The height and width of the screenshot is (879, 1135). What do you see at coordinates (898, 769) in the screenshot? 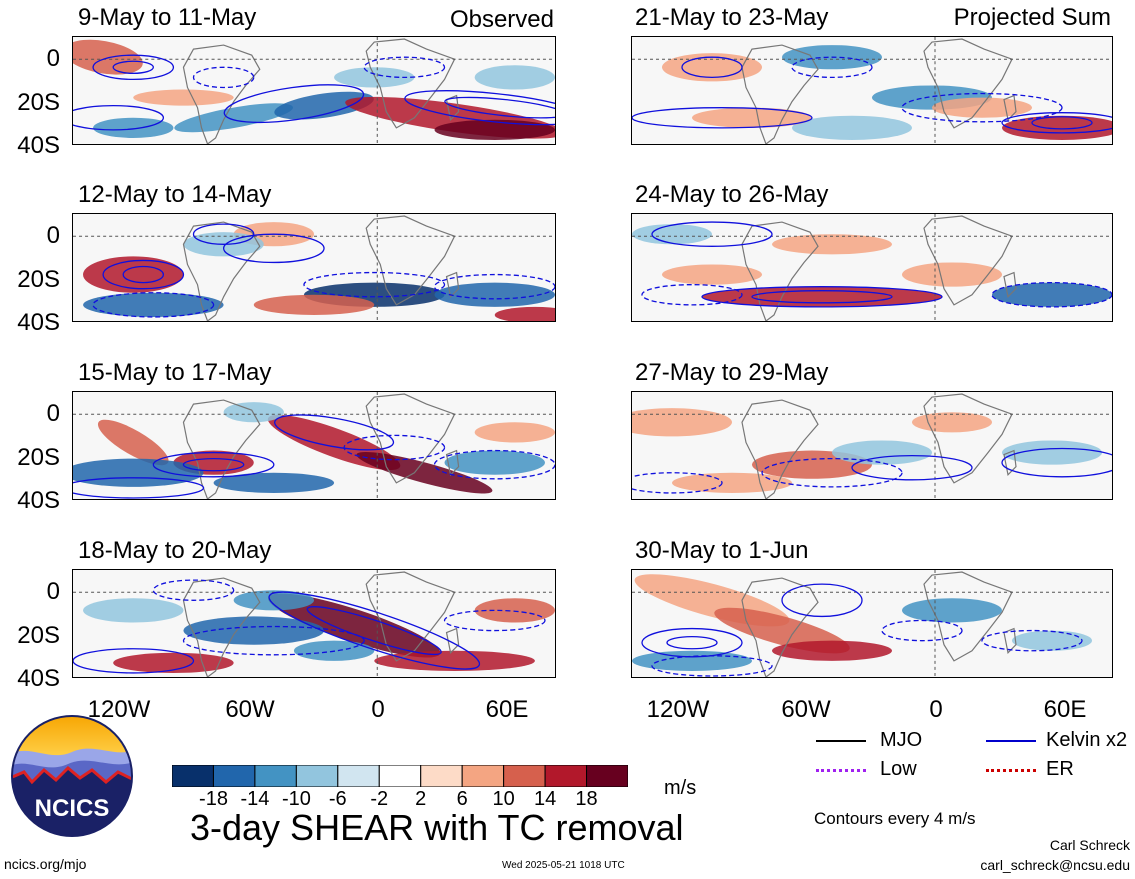
I see `legend-label-low: Low` at bounding box center [898, 769].